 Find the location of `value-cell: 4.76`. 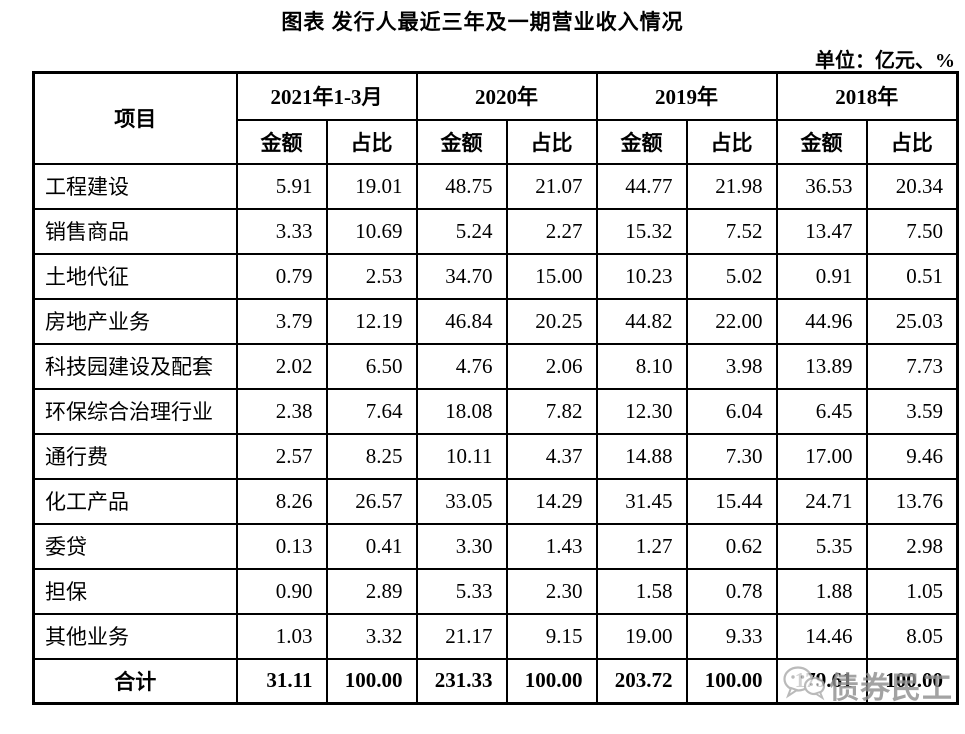

value-cell: 4.76 is located at coordinates (461, 366).